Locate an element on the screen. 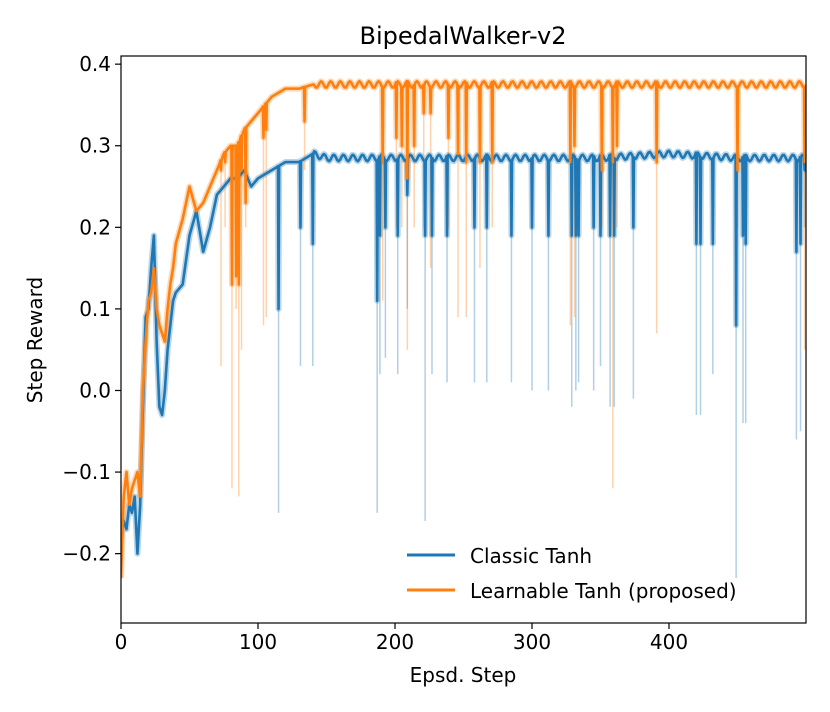  legend-label-classic: Classic Tanh is located at coordinates (531, 556).